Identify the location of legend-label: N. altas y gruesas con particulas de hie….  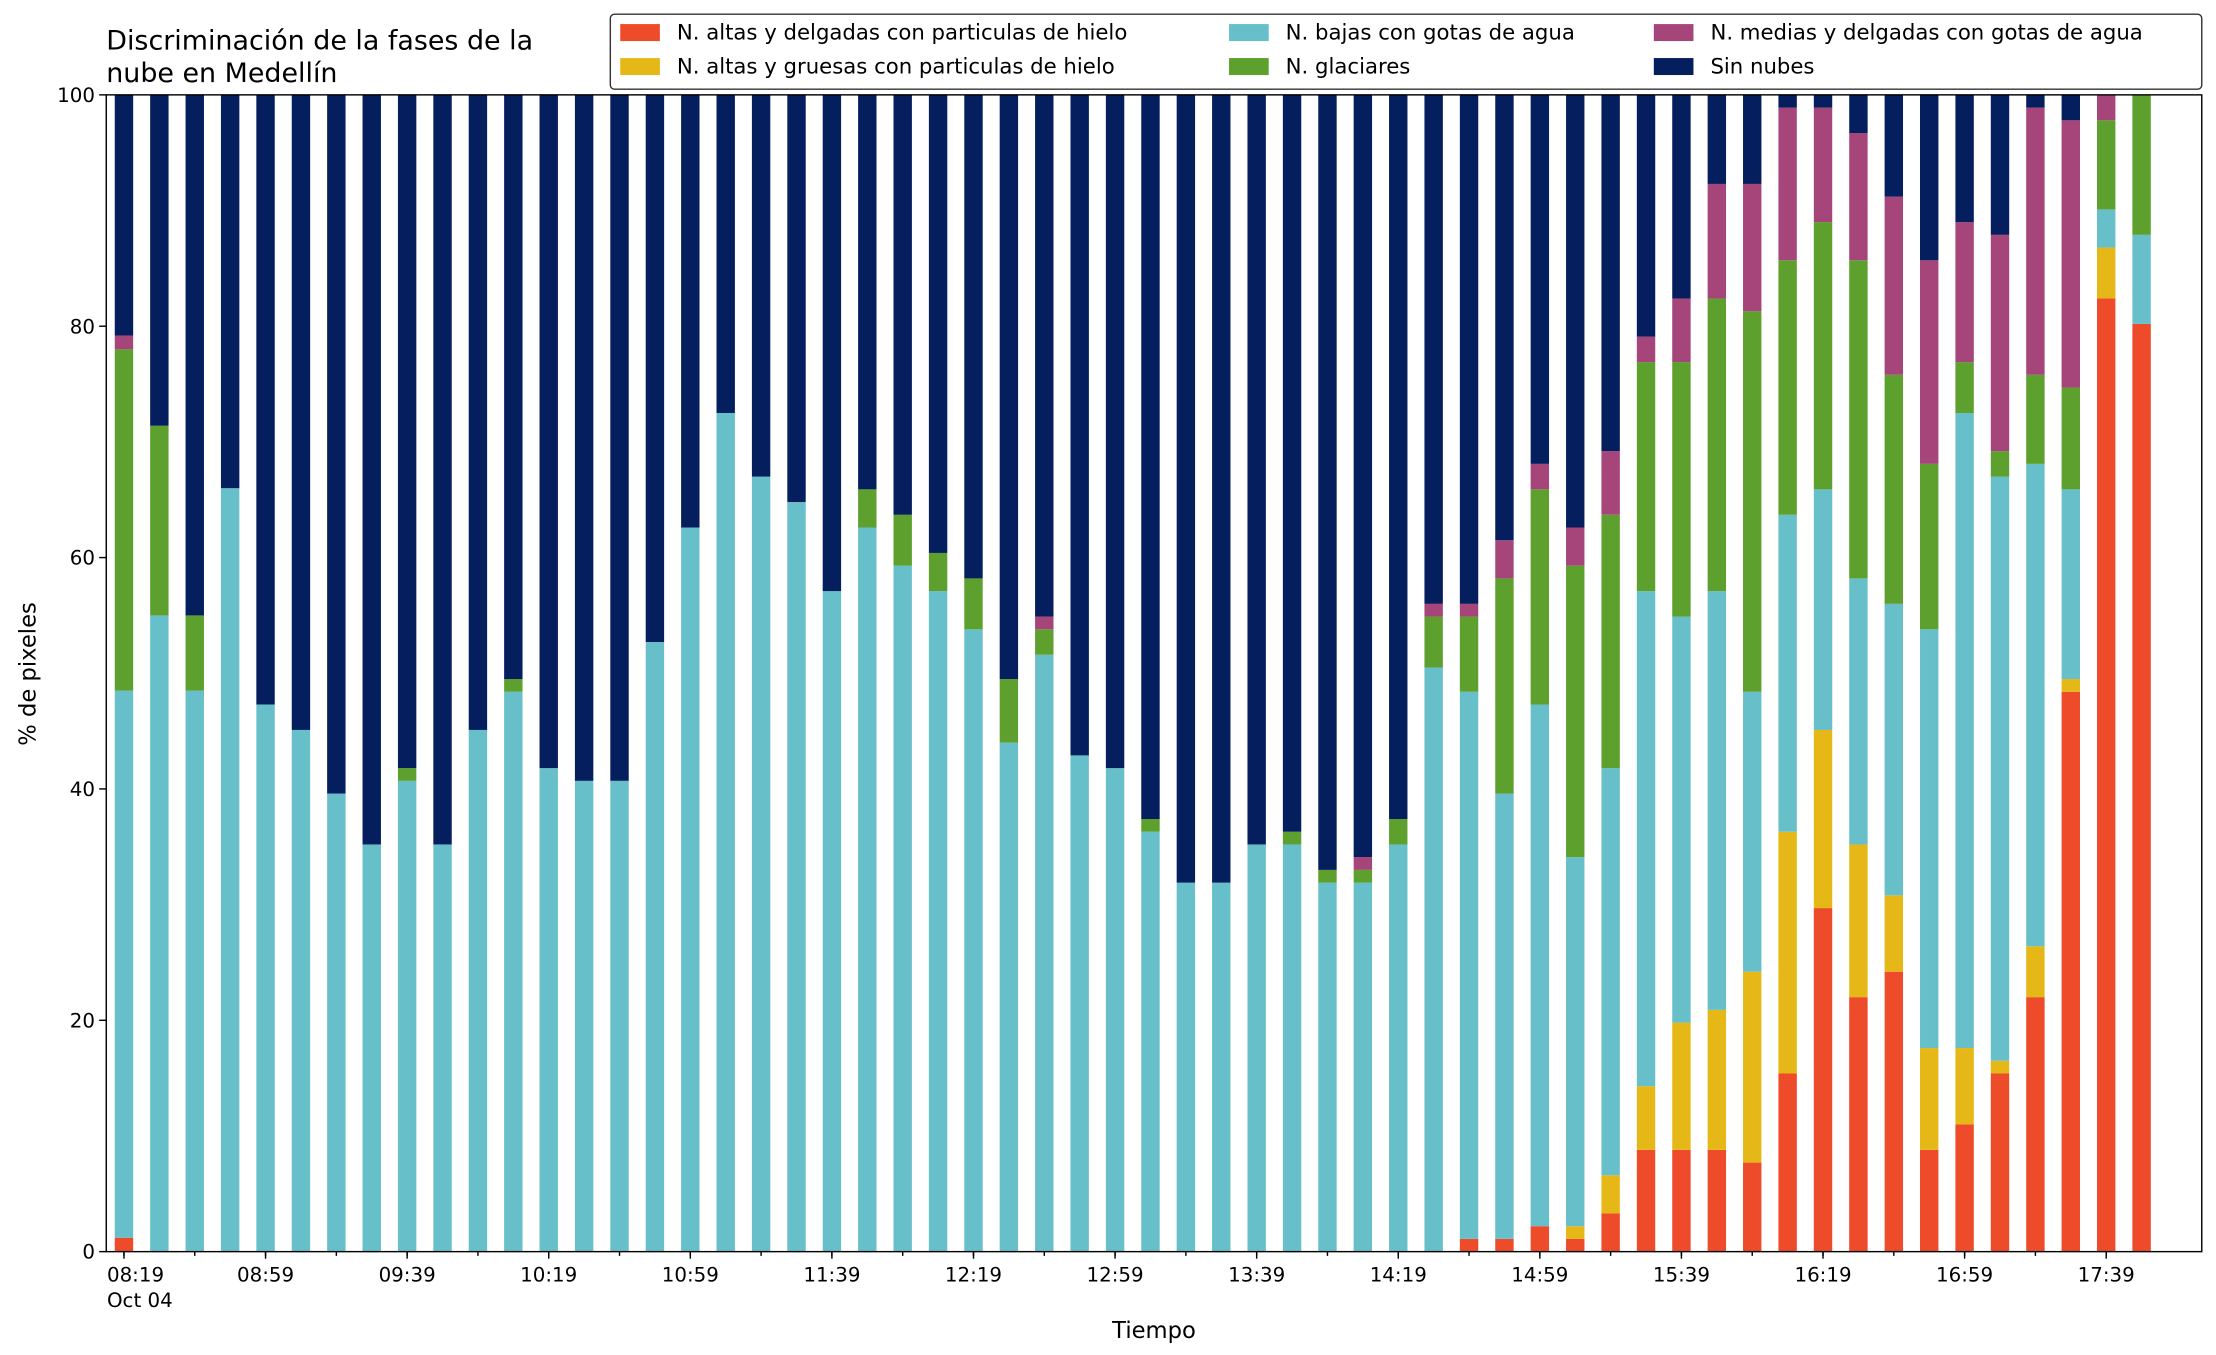
(896, 67).